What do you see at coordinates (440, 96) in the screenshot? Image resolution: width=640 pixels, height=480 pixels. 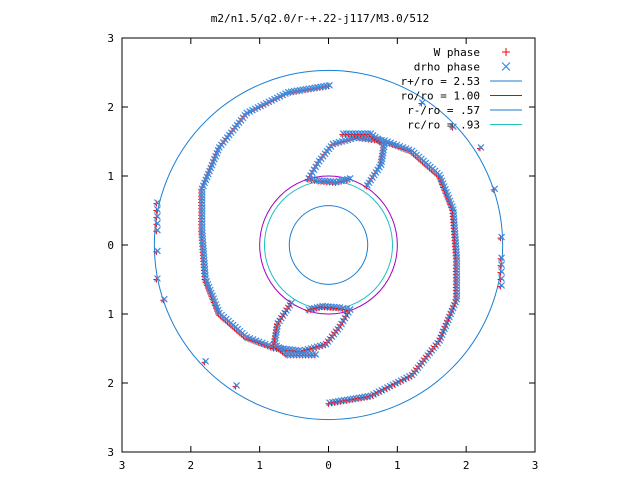 I see `legend-label: ro/ro = 1.00` at bounding box center [440, 96].